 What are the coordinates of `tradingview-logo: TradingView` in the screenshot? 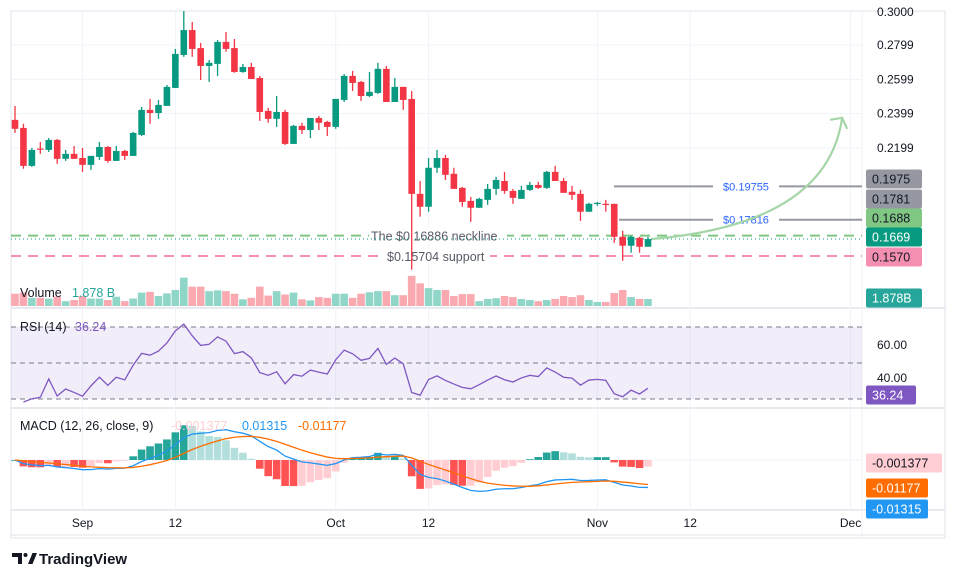 It's located at (69, 559).